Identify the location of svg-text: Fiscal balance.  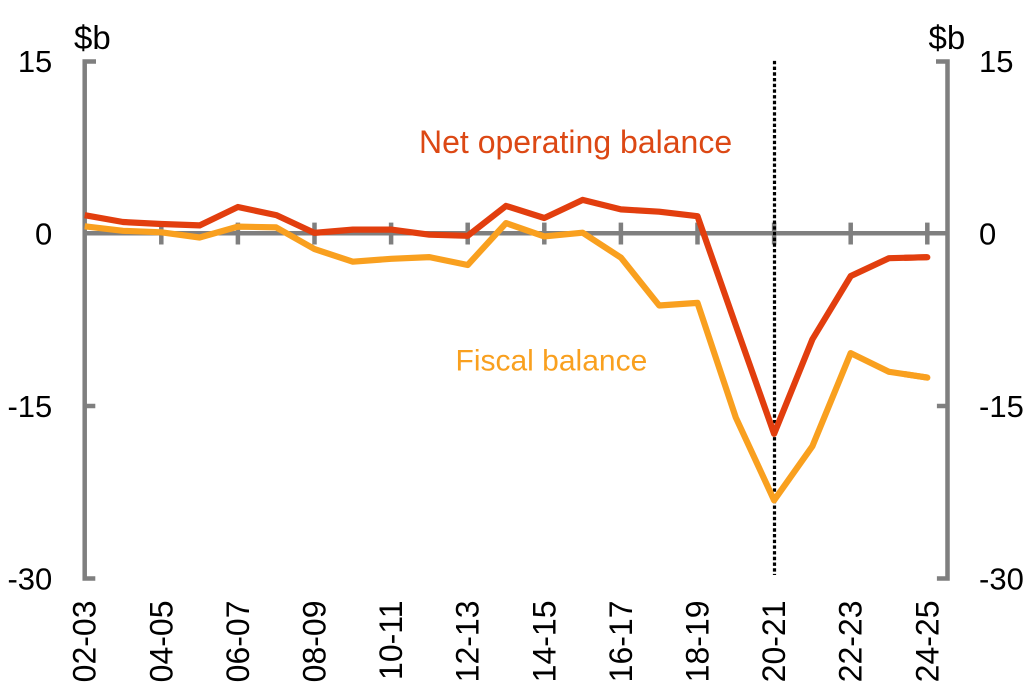
(552, 361).